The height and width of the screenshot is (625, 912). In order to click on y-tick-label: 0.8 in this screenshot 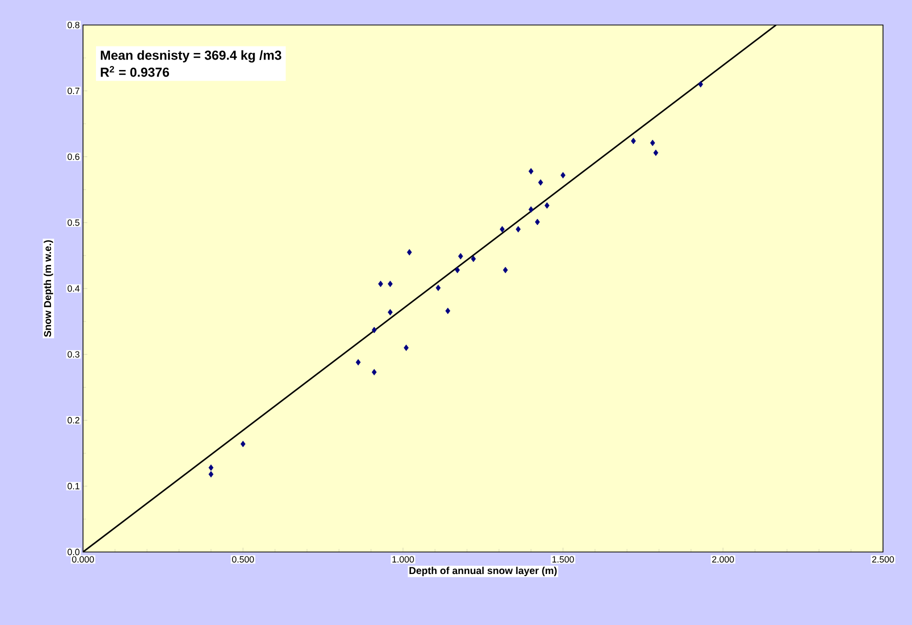, I will do `click(74, 25)`.